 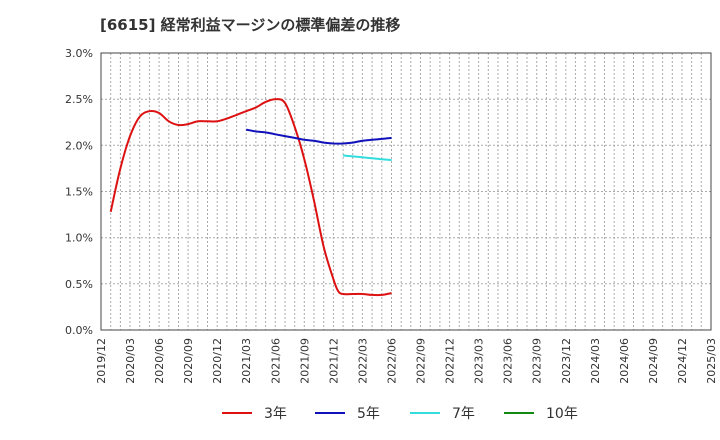 What do you see at coordinates (463, 414) in the screenshot?
I see `legend-label-7y: 7年` at bounding box center [463, 414].